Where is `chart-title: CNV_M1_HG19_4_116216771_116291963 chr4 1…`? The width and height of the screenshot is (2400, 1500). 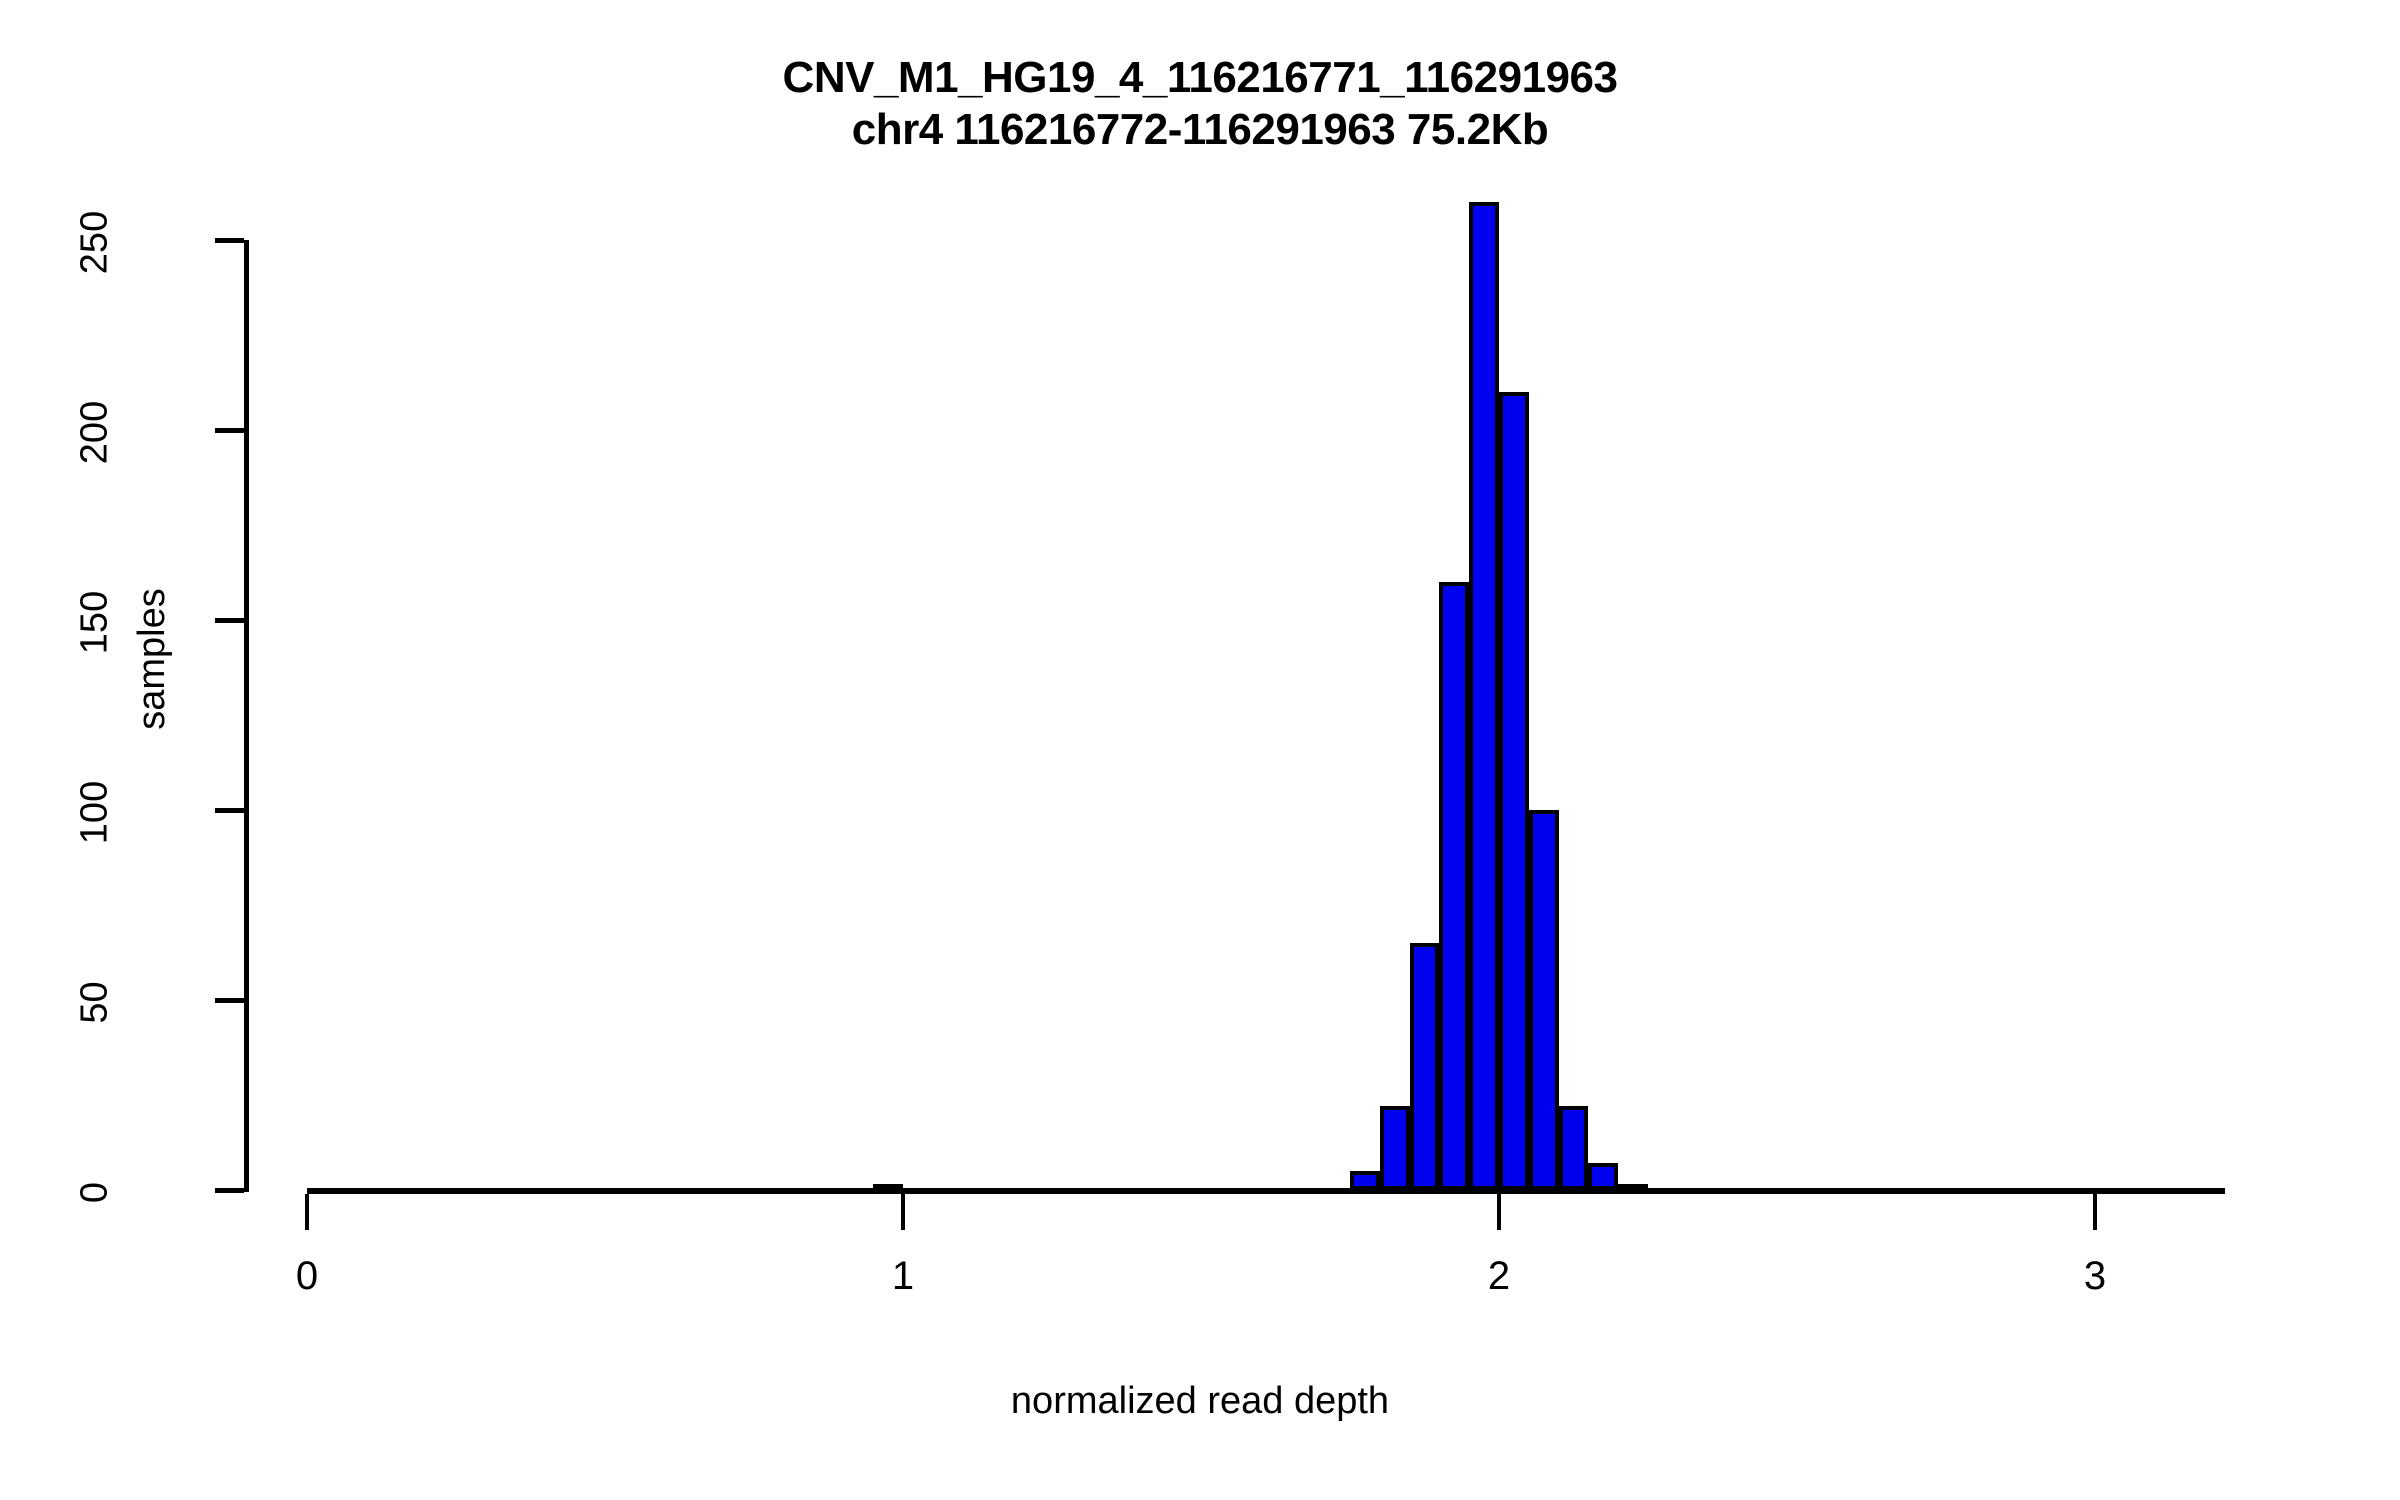
chart-title: CNV_M1_HG19_4_116216771_116291963 chr4 1… is located at coordinates (1200, 104).